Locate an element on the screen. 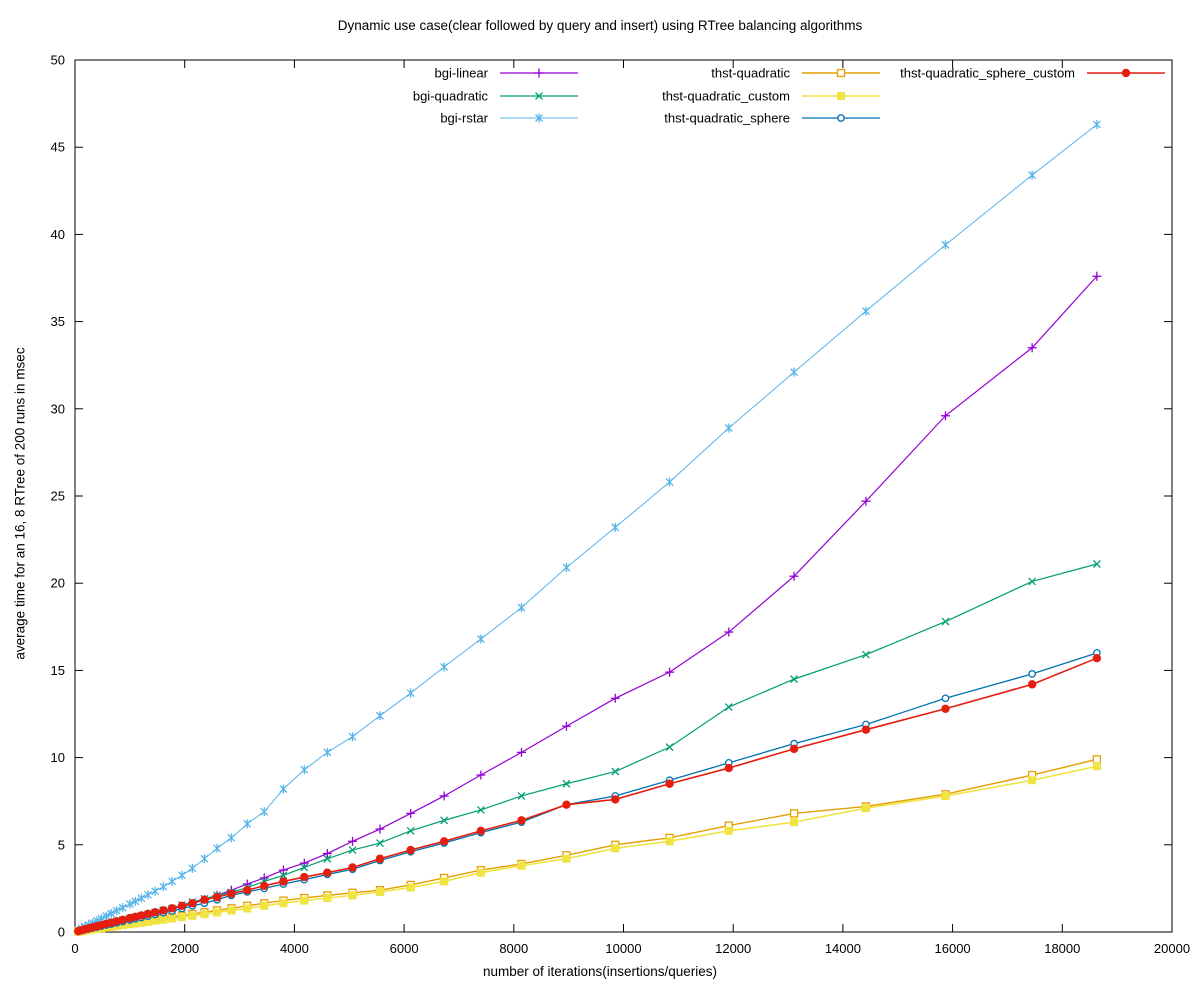 This screenshot has width=1200, height=1000. series-thst-quadratic_custom is located at coordinates (587, 849).